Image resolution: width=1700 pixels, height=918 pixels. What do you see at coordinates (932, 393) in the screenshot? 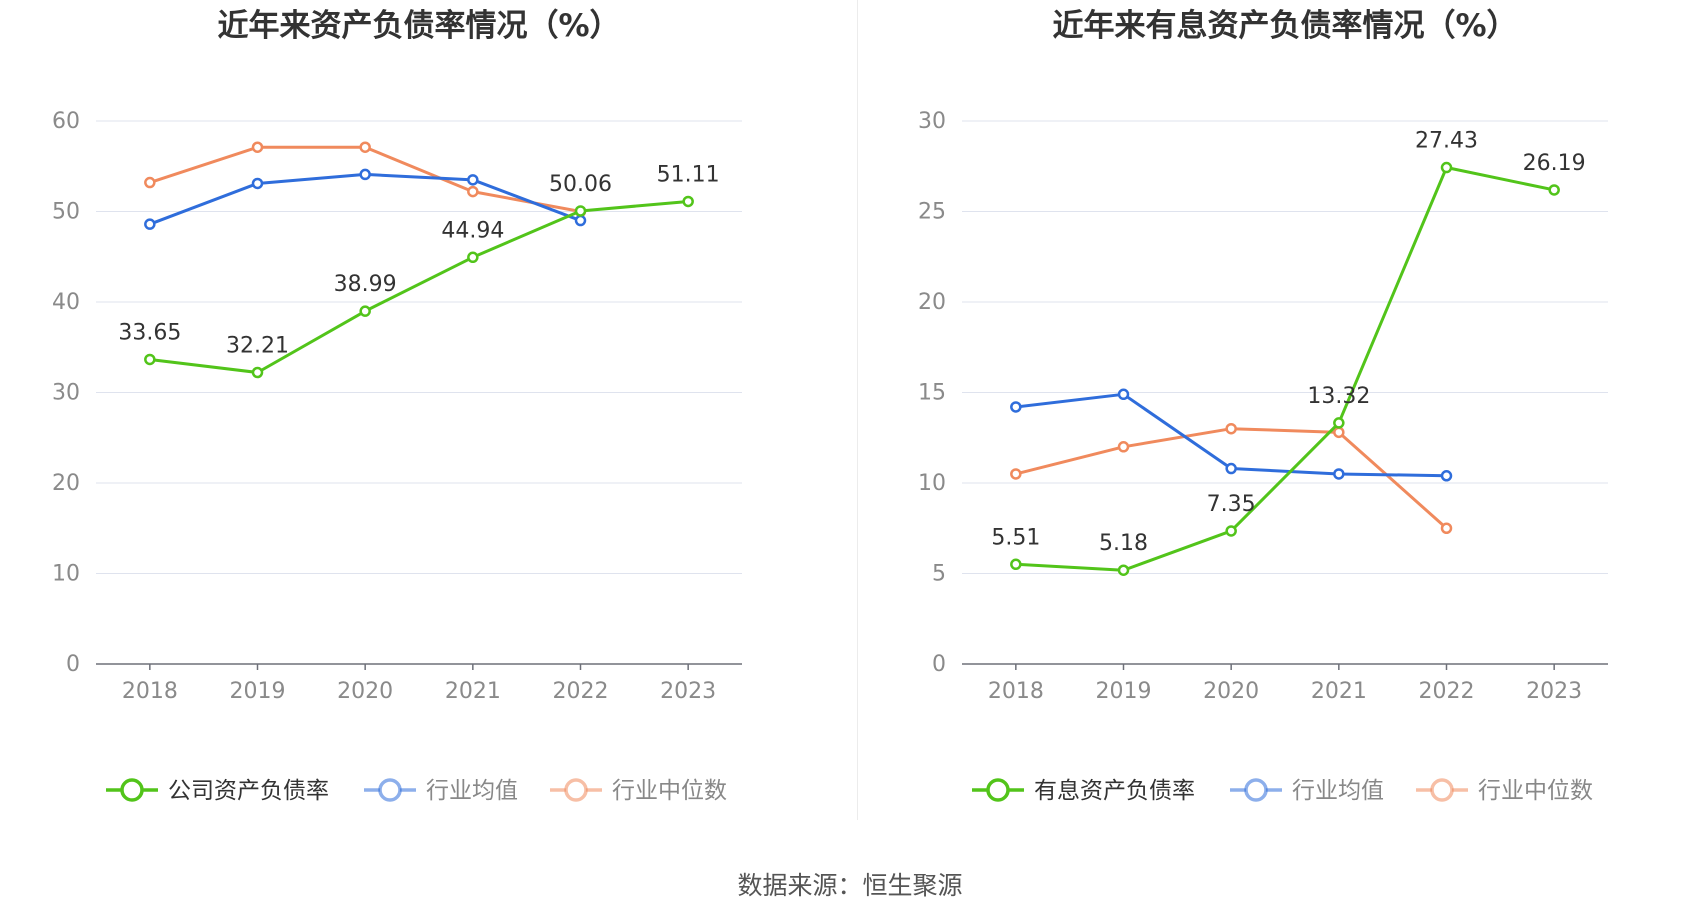
I see `y-tick-label: 15` at bounding box center [932, 393].